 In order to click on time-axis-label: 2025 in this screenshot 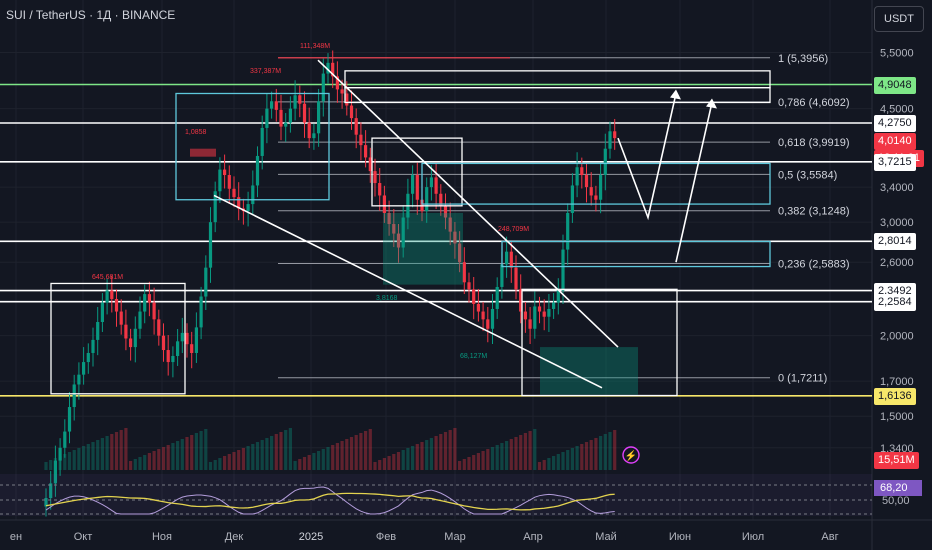, I will do `click(311, 537)`.